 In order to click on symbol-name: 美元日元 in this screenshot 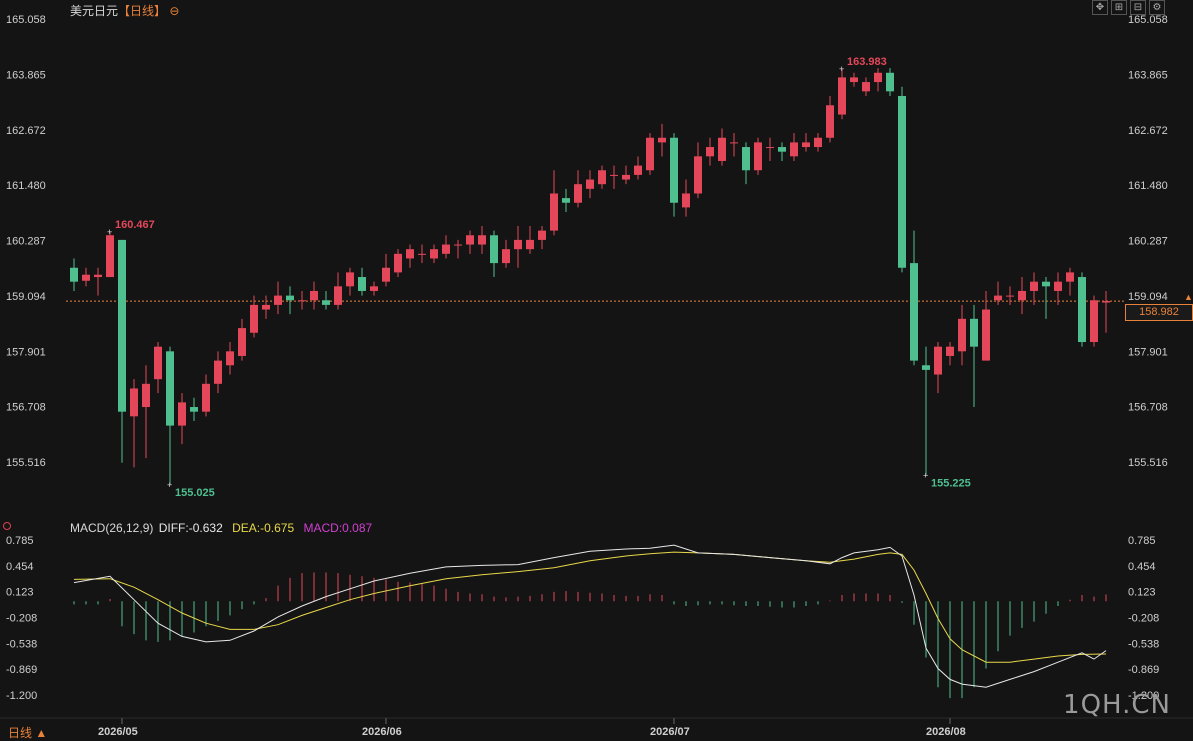, I will do `click(94, 11)`.